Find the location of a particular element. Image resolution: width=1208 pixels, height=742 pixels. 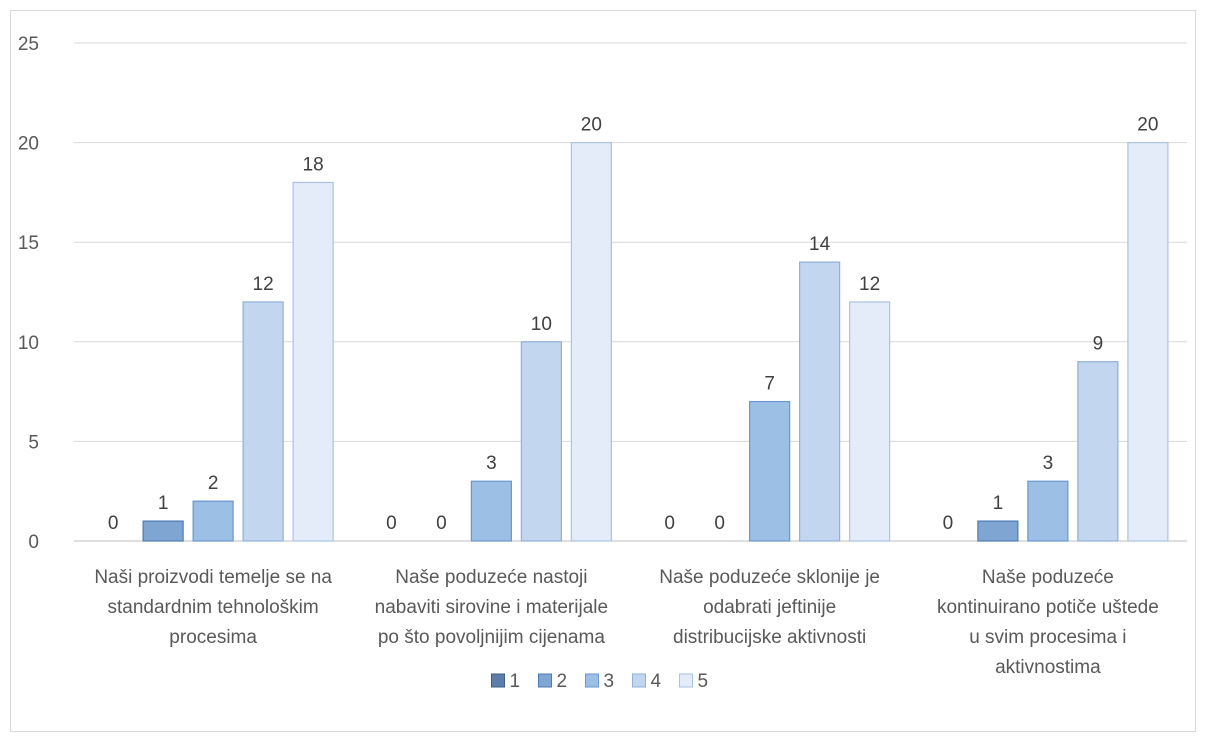

category-label: Naši proizvodi temelje se na is located at coordinates (213, 577).